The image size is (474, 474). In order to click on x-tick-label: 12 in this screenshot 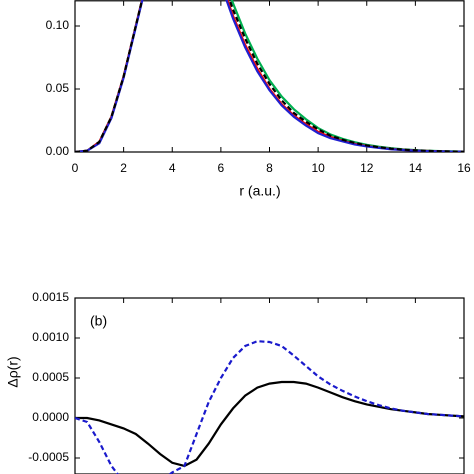, I will do `click(367, 168)`.